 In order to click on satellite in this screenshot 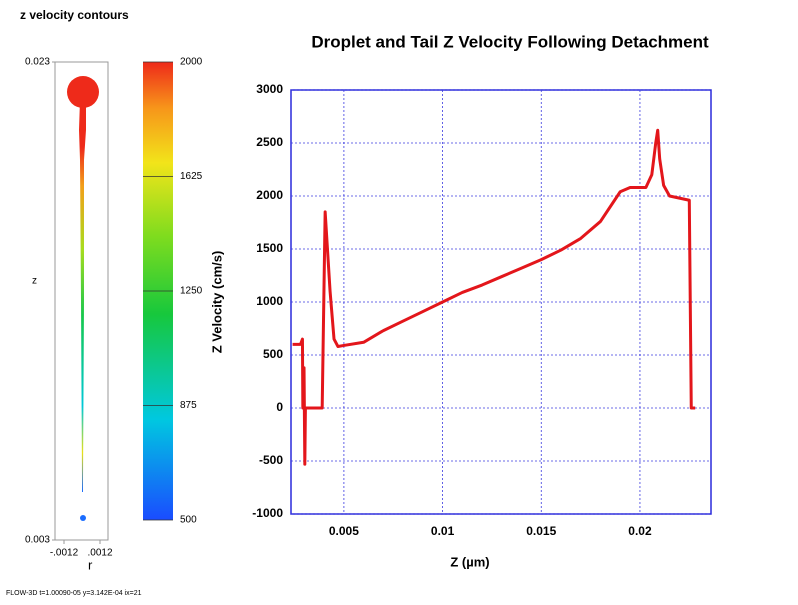, I will do `click(83, 518)`.